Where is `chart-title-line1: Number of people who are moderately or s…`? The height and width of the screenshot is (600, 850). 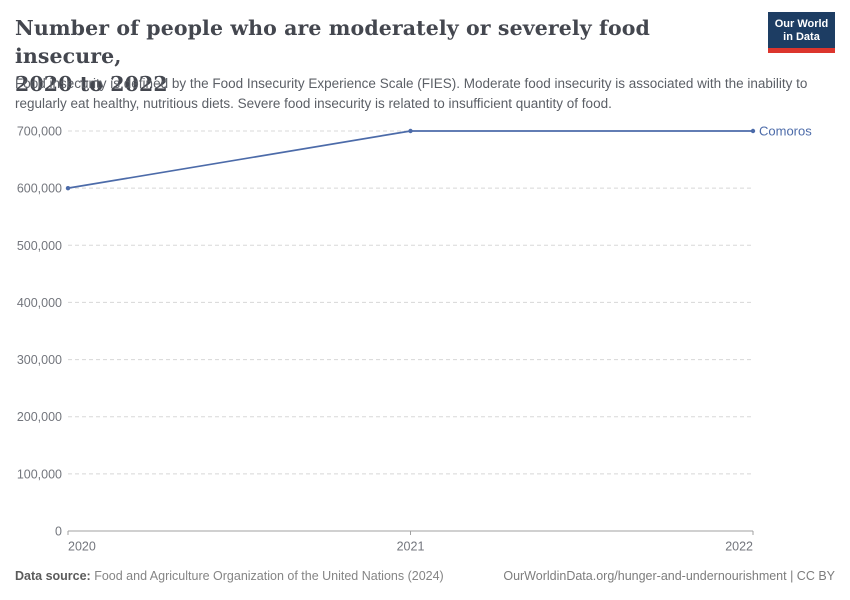
chart-title-line1: Number of people who are moderately or s… is located at coordinates (332, 42).